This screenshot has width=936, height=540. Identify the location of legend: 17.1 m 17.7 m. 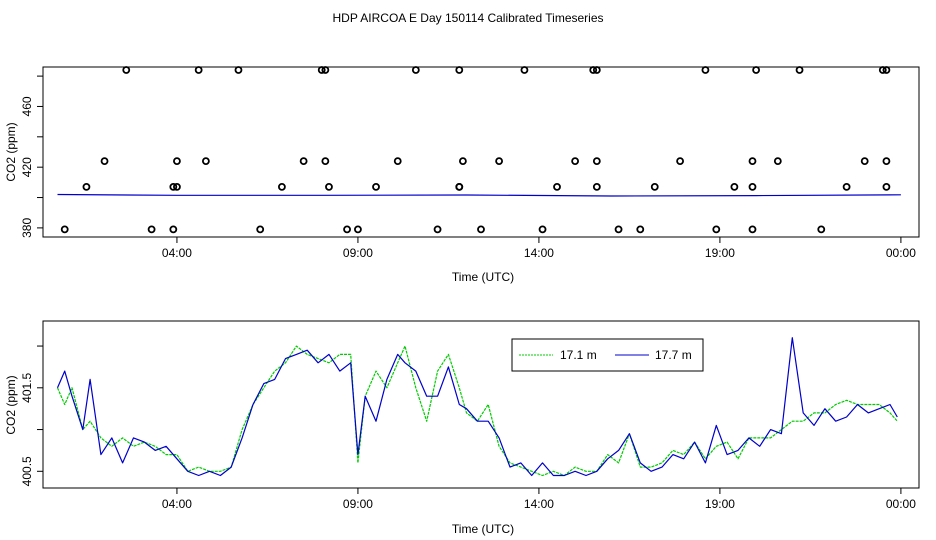
(607, 355).